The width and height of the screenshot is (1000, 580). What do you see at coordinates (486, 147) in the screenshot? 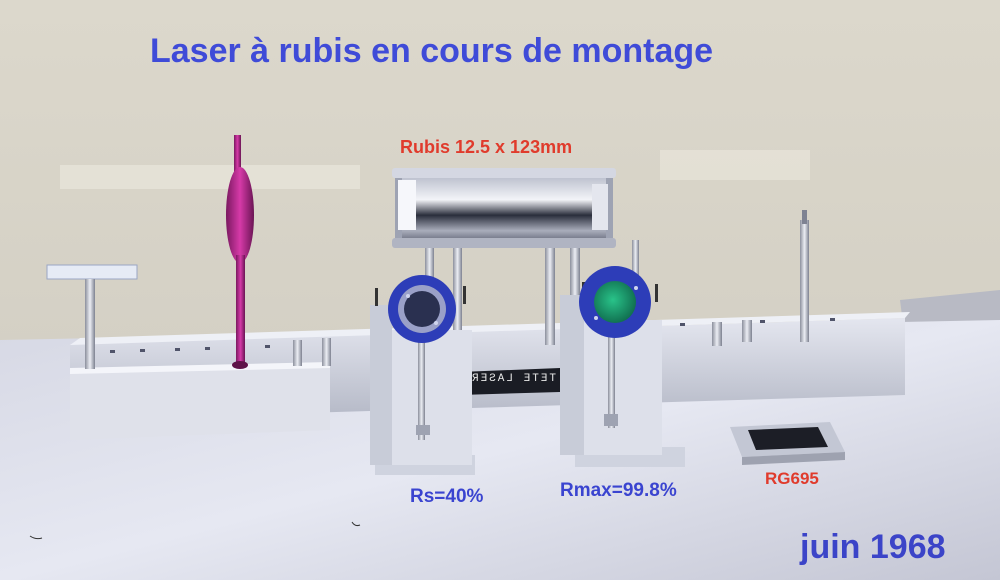
I see `rubis-label: Rubis 12.5 x 123mm` at bounding box center [486, 147].